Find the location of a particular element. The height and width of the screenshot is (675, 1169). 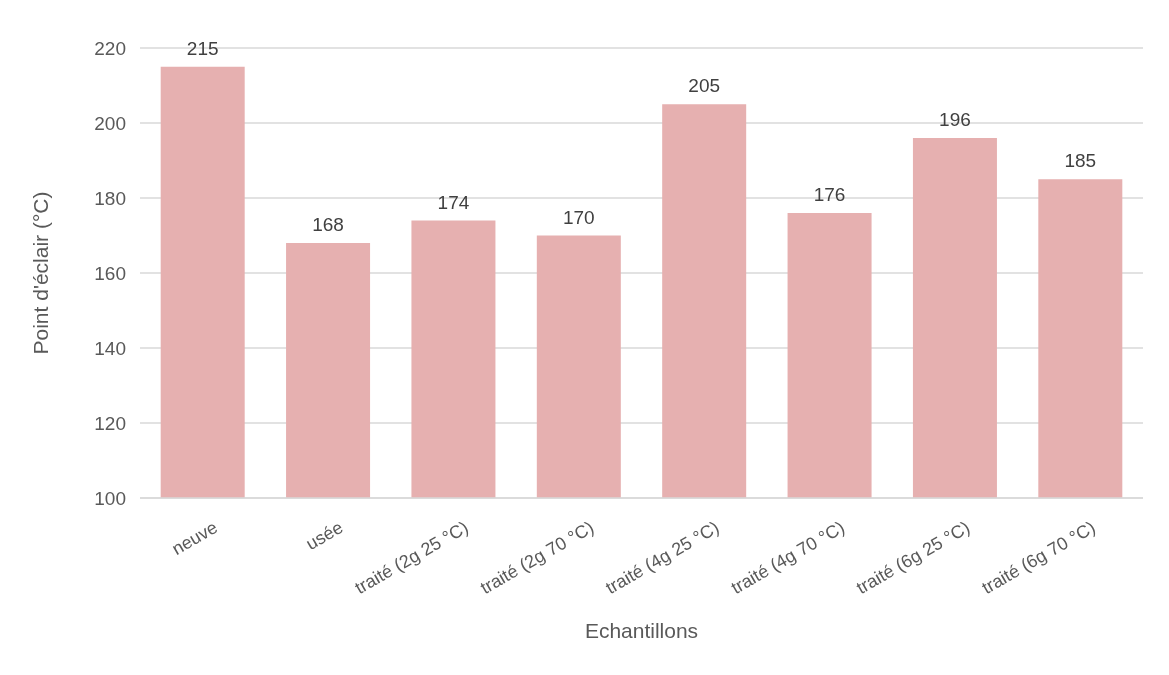

y-tick-label: 120 is located at coordinates (110, 423).